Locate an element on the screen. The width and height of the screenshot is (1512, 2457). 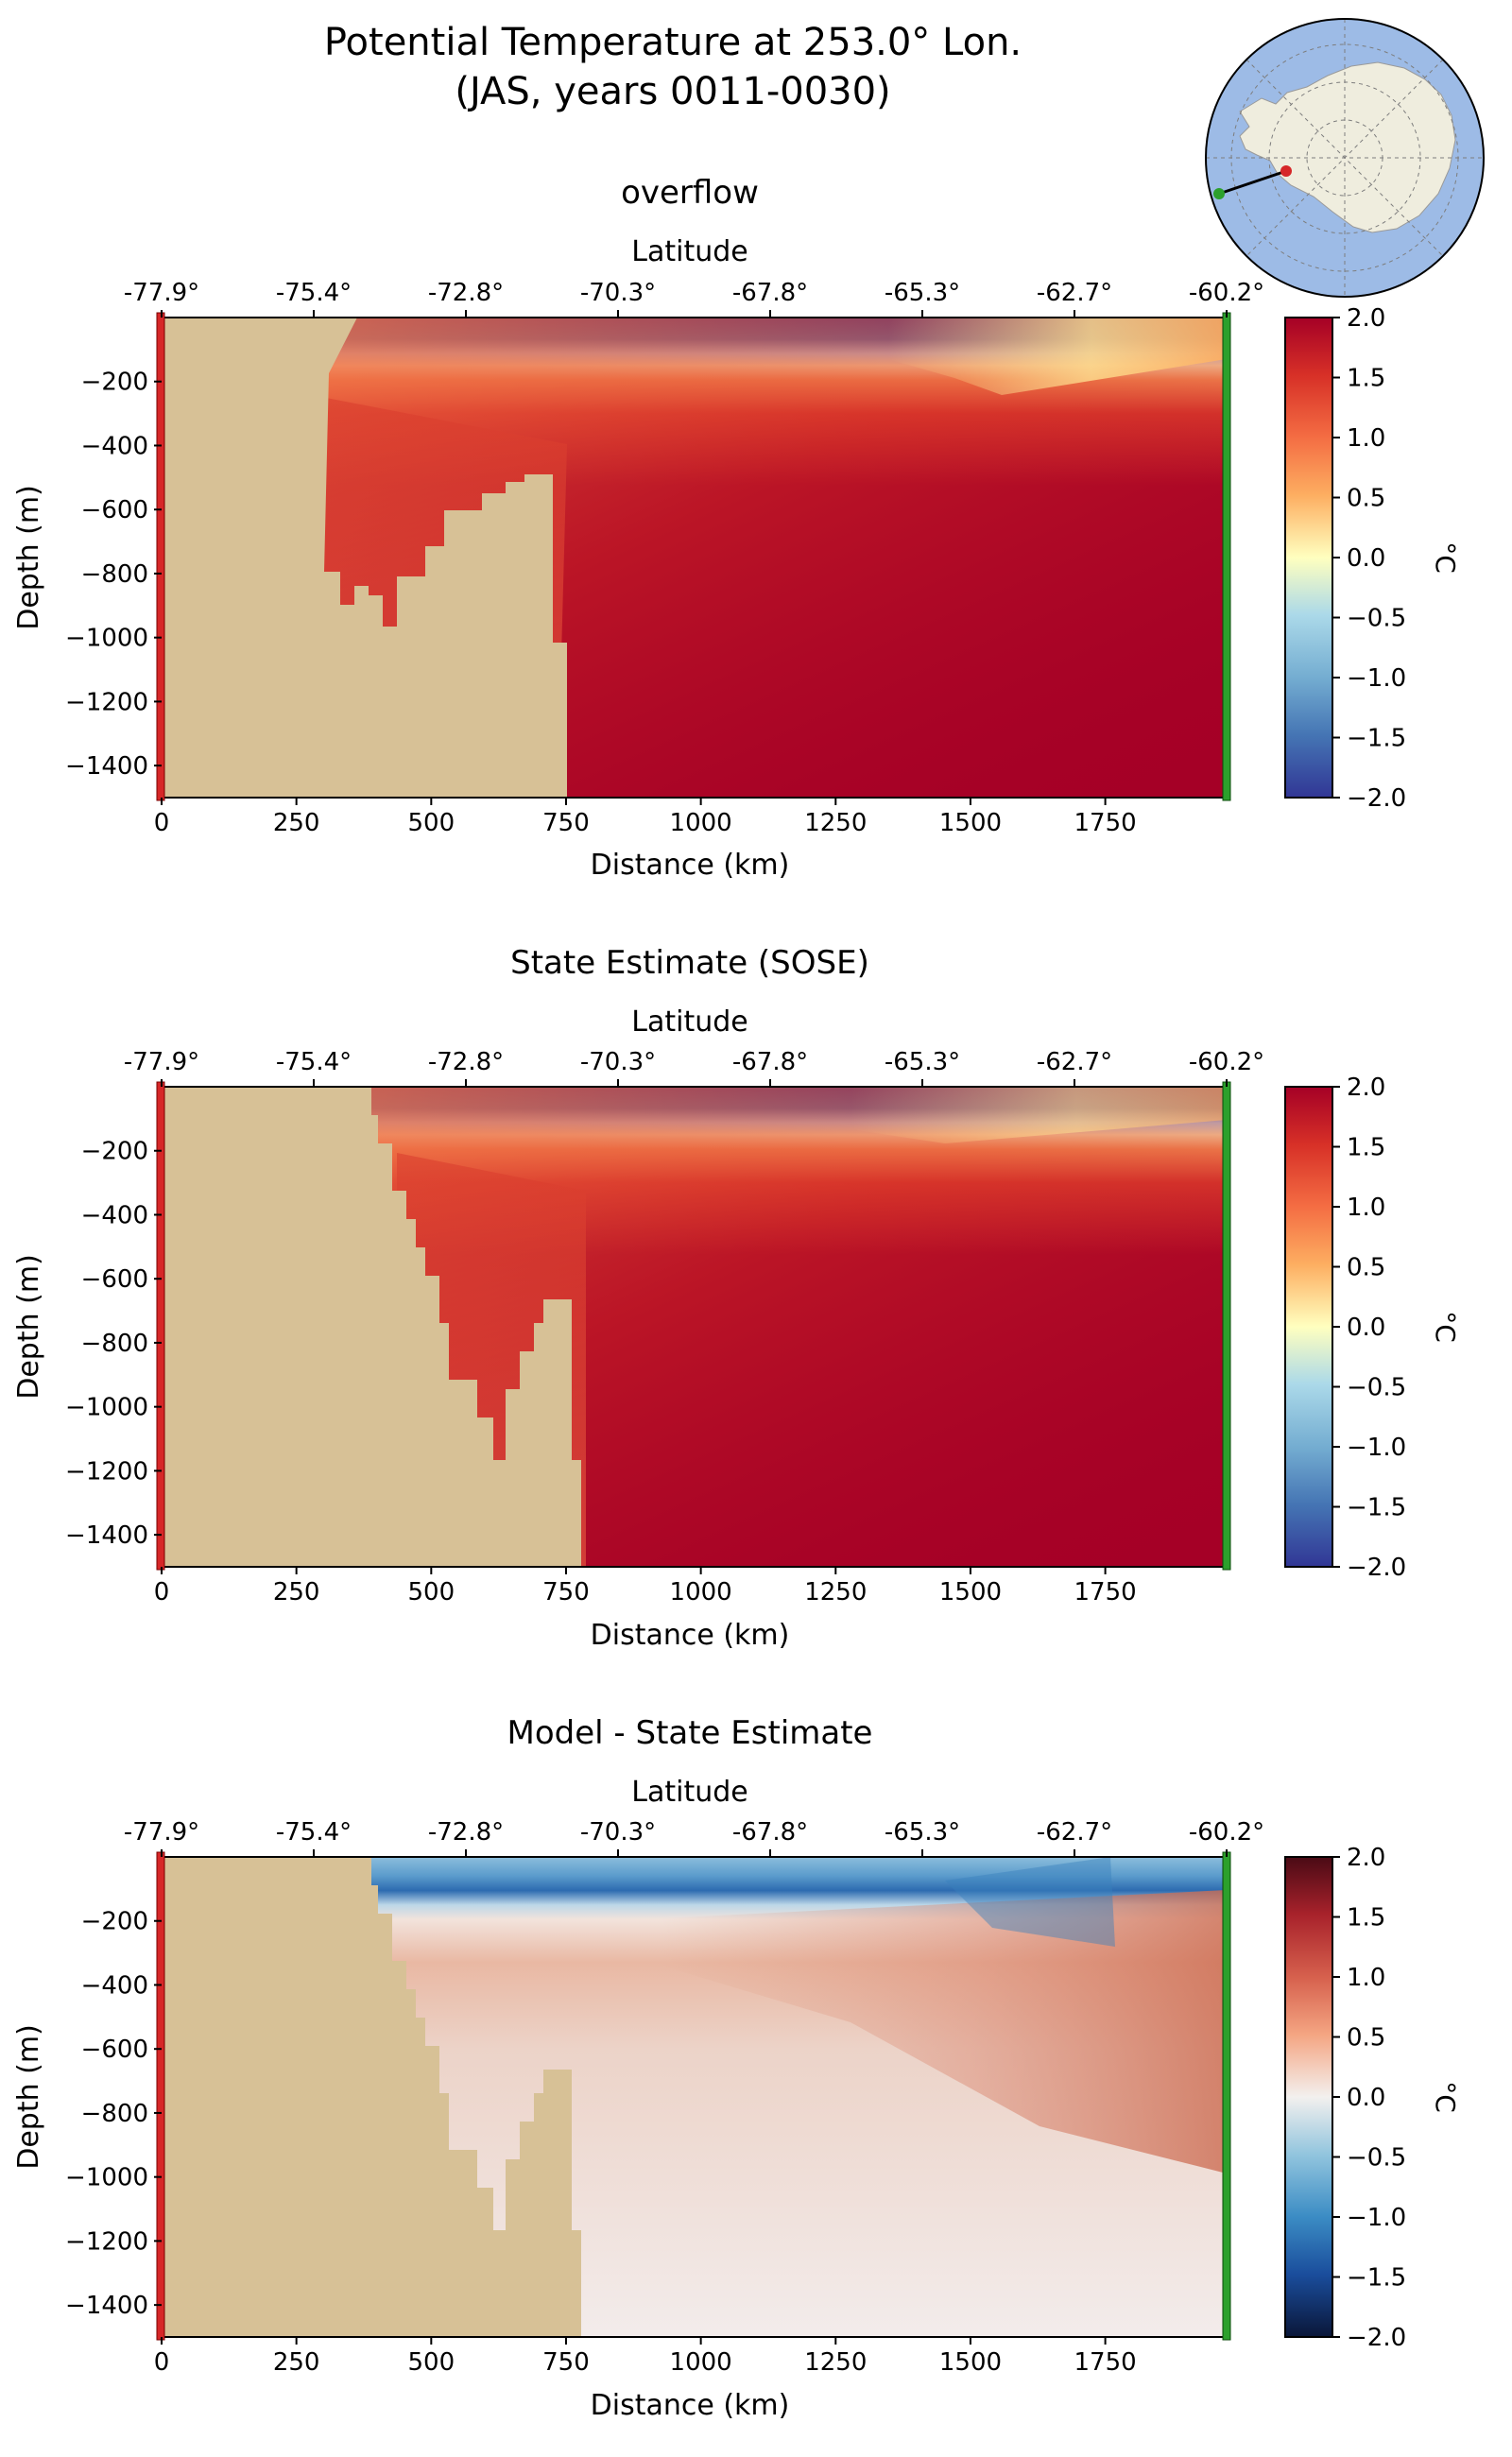
latitude-tick-label: -77.9° is located at coordinates (161, 1062).